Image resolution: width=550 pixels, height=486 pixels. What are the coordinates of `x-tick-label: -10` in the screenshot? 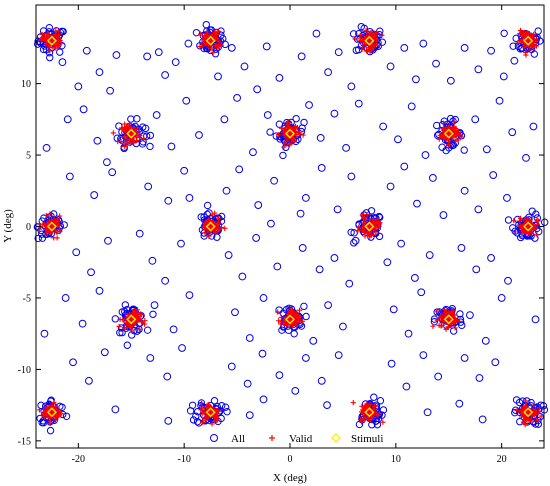 It's located at (183, 459).